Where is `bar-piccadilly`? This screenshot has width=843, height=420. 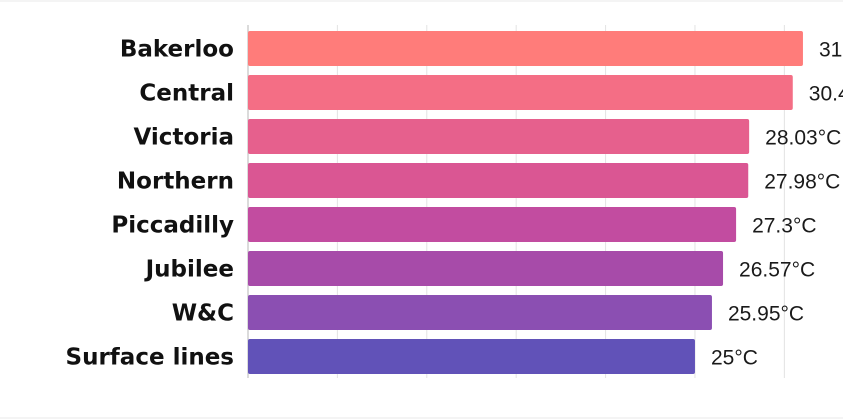 bar-piccadilly is located at coordinates (492, 224).